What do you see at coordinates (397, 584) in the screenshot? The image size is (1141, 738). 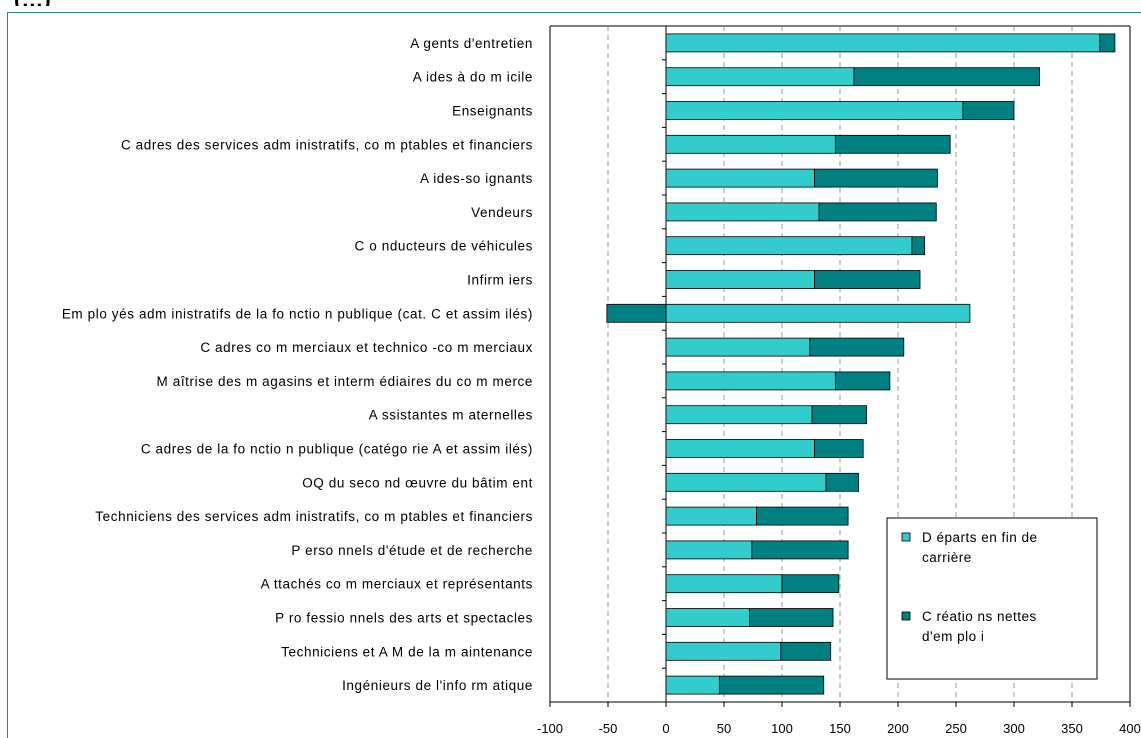 I see `category-label: A ttachés co m merciaux et représentants` at bounding box center [397, 584].